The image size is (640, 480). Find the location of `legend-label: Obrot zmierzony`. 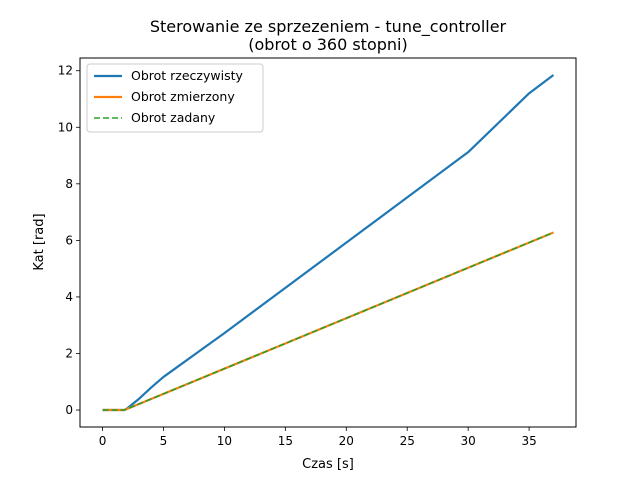

legend-label: Obrot zmierzony is located at coordinates (183, 96).